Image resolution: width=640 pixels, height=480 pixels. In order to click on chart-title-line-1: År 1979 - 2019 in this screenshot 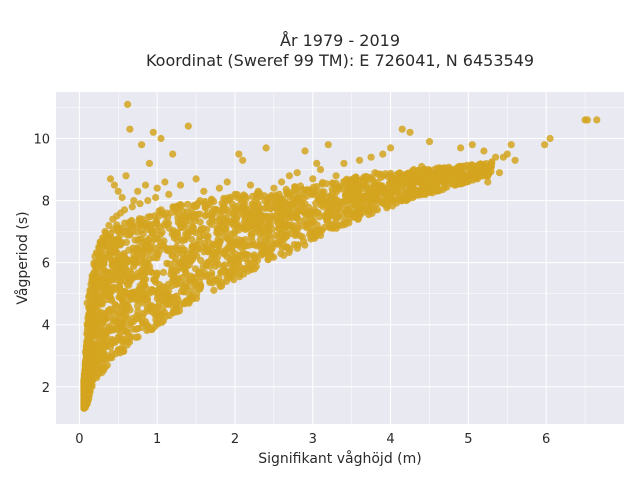, I will do `click(340, 40)`.